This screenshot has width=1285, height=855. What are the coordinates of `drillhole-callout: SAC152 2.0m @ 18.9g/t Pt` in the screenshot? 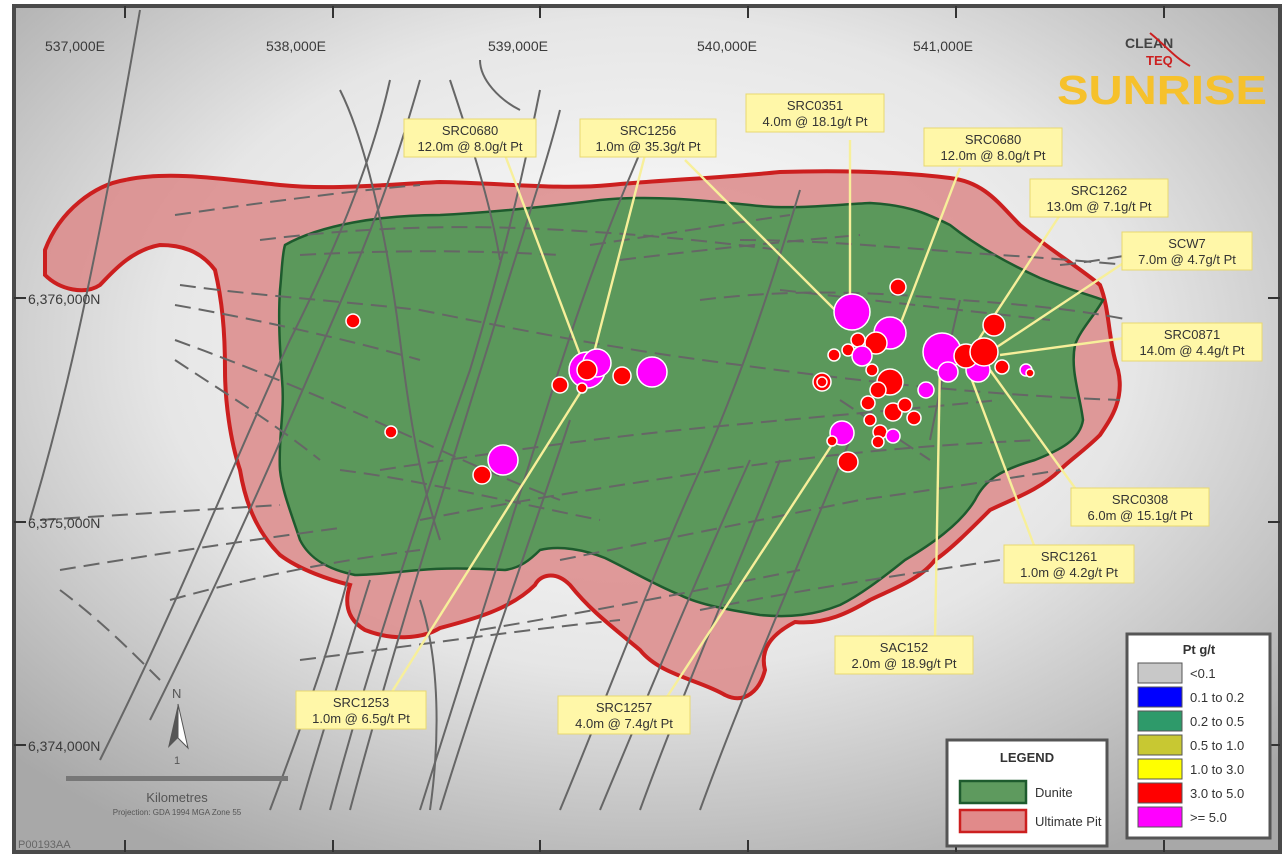 It's located at (904, 655).